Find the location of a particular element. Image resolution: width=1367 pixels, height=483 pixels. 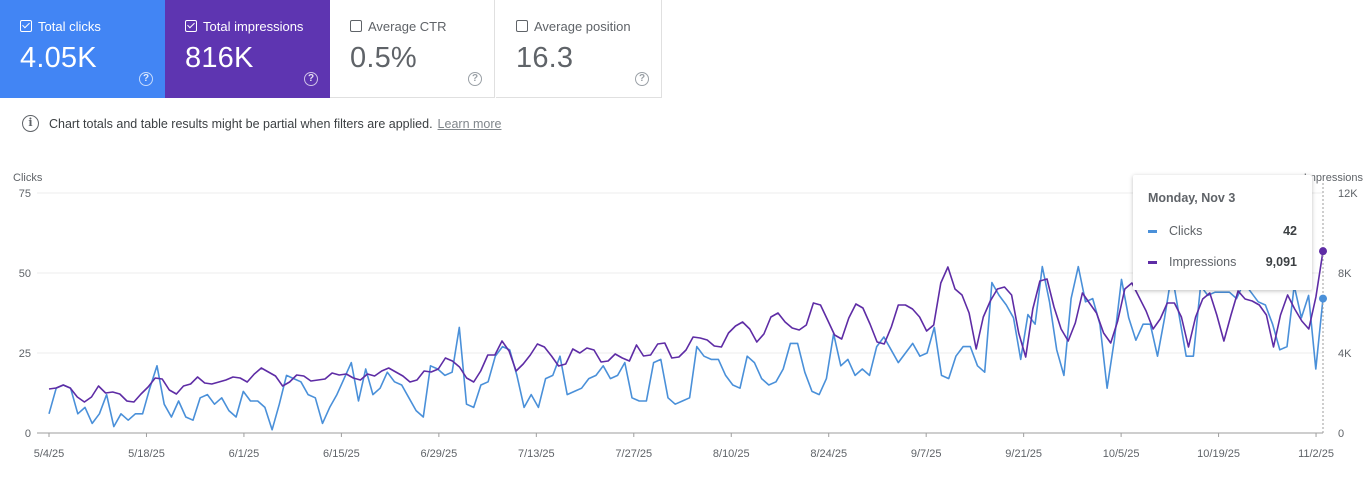

x-tick-label: 5/18/25 is located at coordinates (146, 454).